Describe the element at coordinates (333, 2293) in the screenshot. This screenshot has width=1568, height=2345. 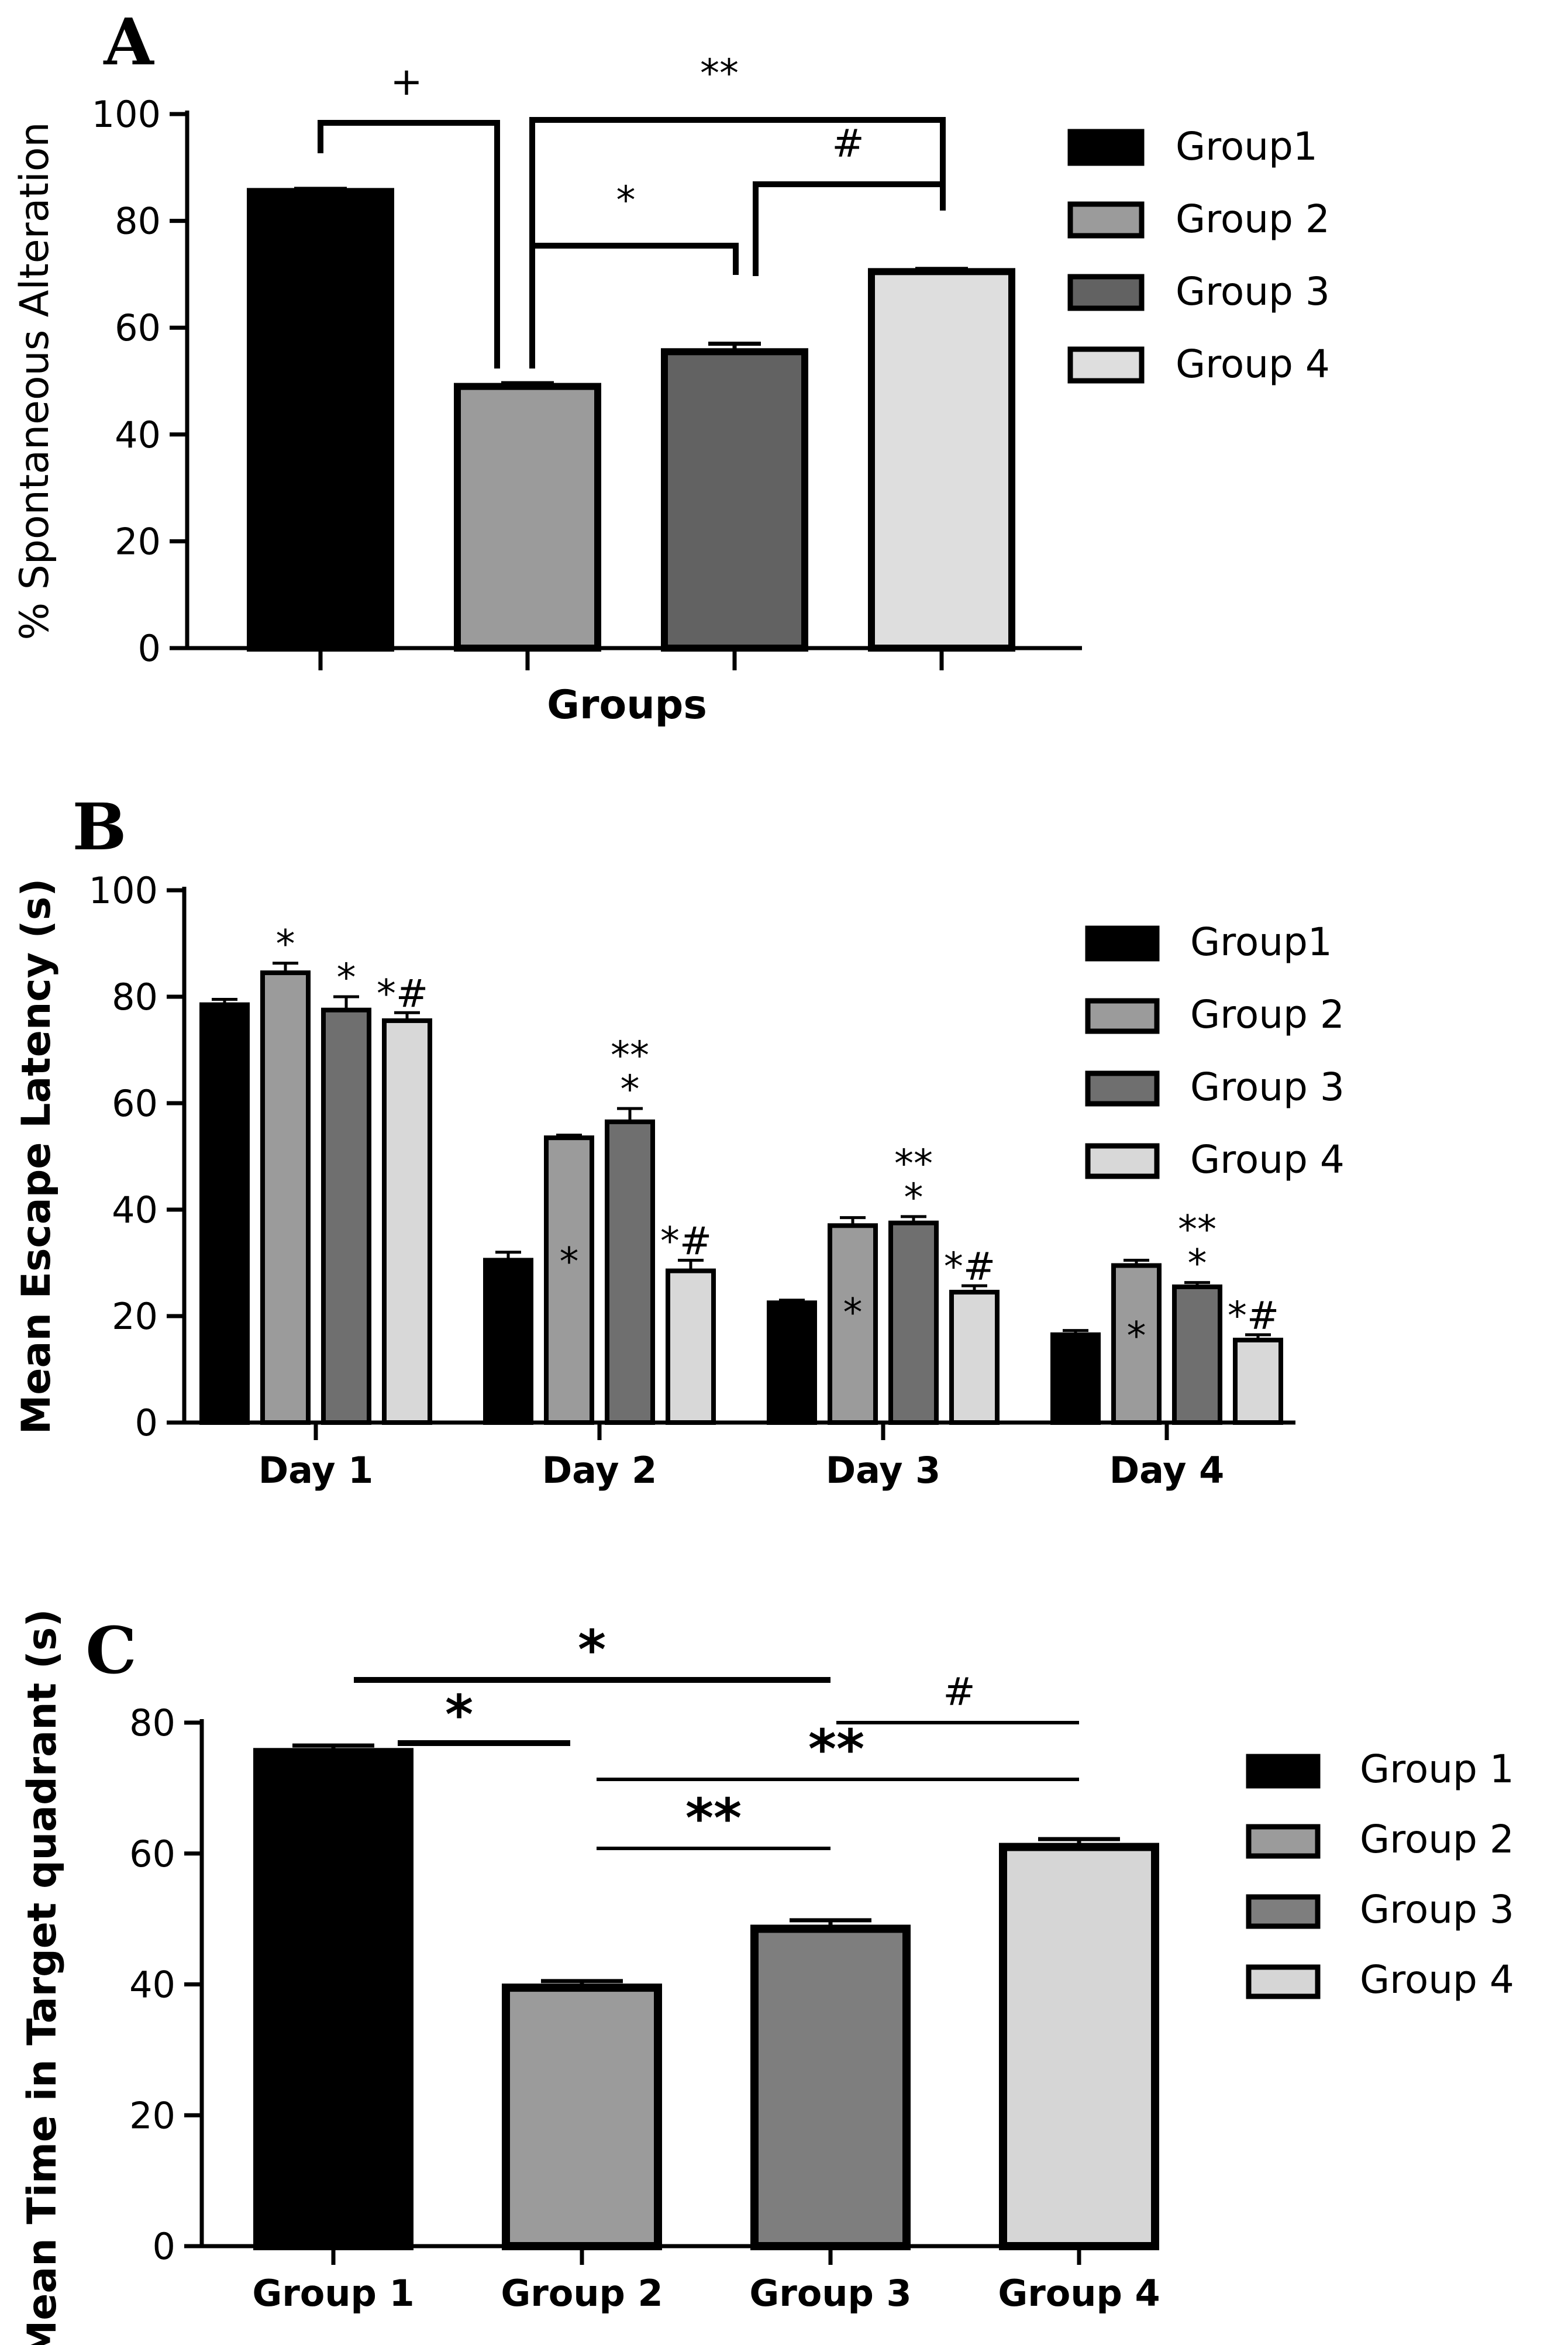
I see `x-tick-label: Group 1` at that location.